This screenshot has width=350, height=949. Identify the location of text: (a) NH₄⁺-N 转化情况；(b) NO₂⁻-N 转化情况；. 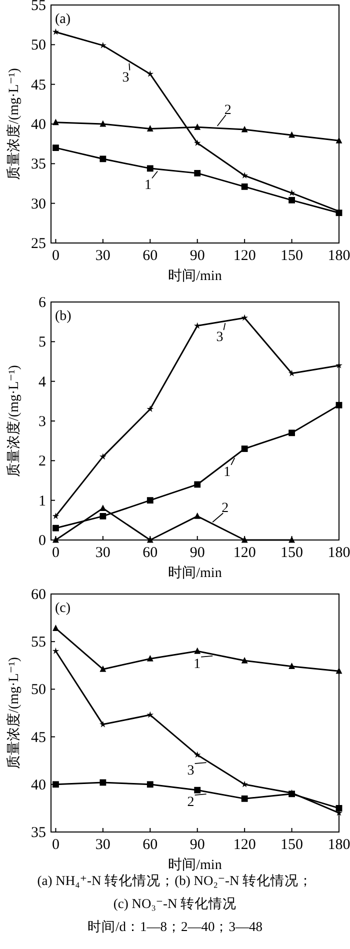
(175, 880).